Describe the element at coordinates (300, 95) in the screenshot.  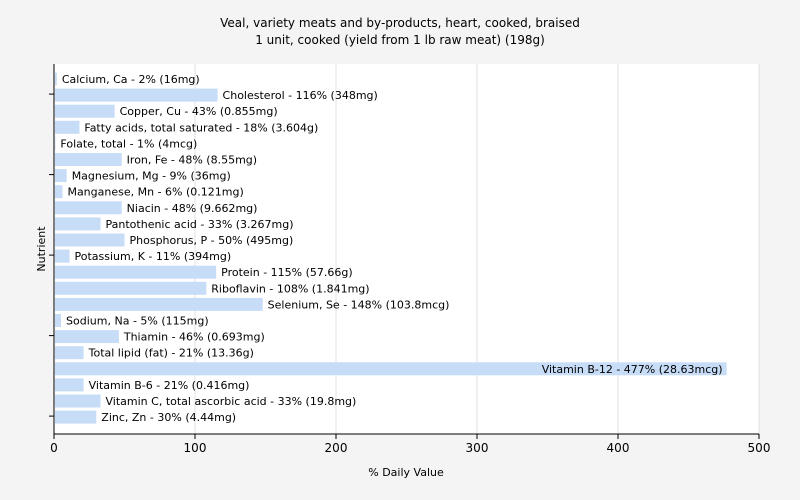
I see `bar-label-1: Cholesterol - 116% (348mg)` at that location.